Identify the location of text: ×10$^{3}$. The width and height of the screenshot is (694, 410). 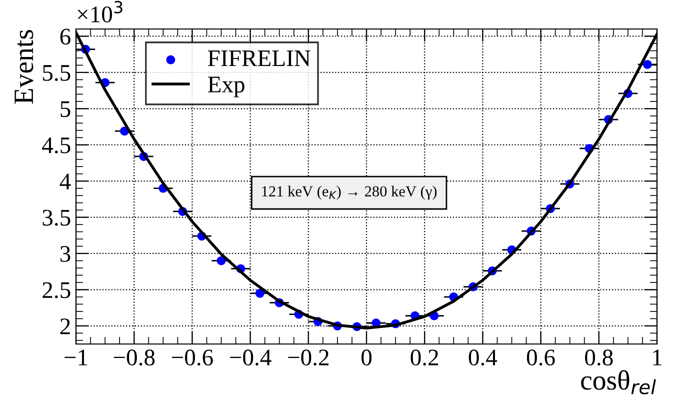
(100, 11).